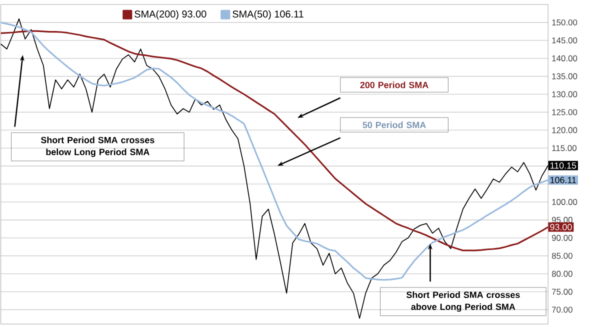  Describe the element at coordinates (565, 94) in the screenshot. I see `y-tick-label: 130.00` at that location.